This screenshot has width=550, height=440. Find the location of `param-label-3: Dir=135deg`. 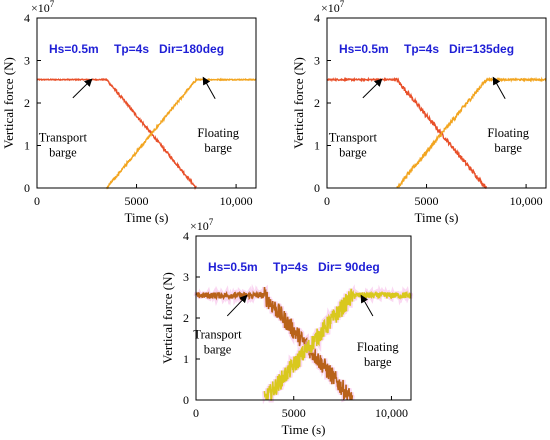

param-label-3: Dir=135deg is located at coordinates (481, 49).